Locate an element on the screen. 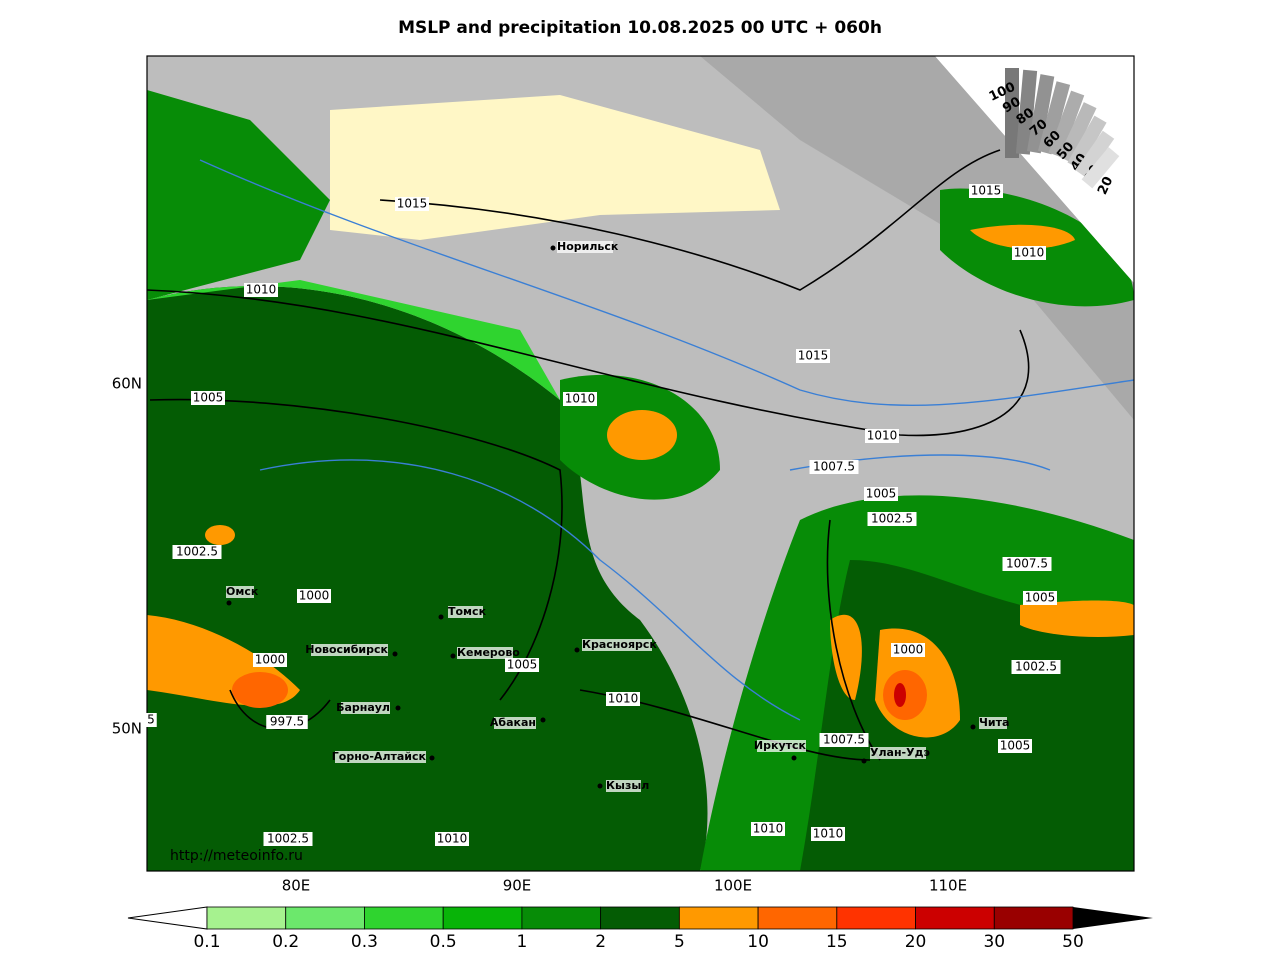 This screenshot has height=967, width=1281. city-label: Абакан is located at coordinates (513, 722).